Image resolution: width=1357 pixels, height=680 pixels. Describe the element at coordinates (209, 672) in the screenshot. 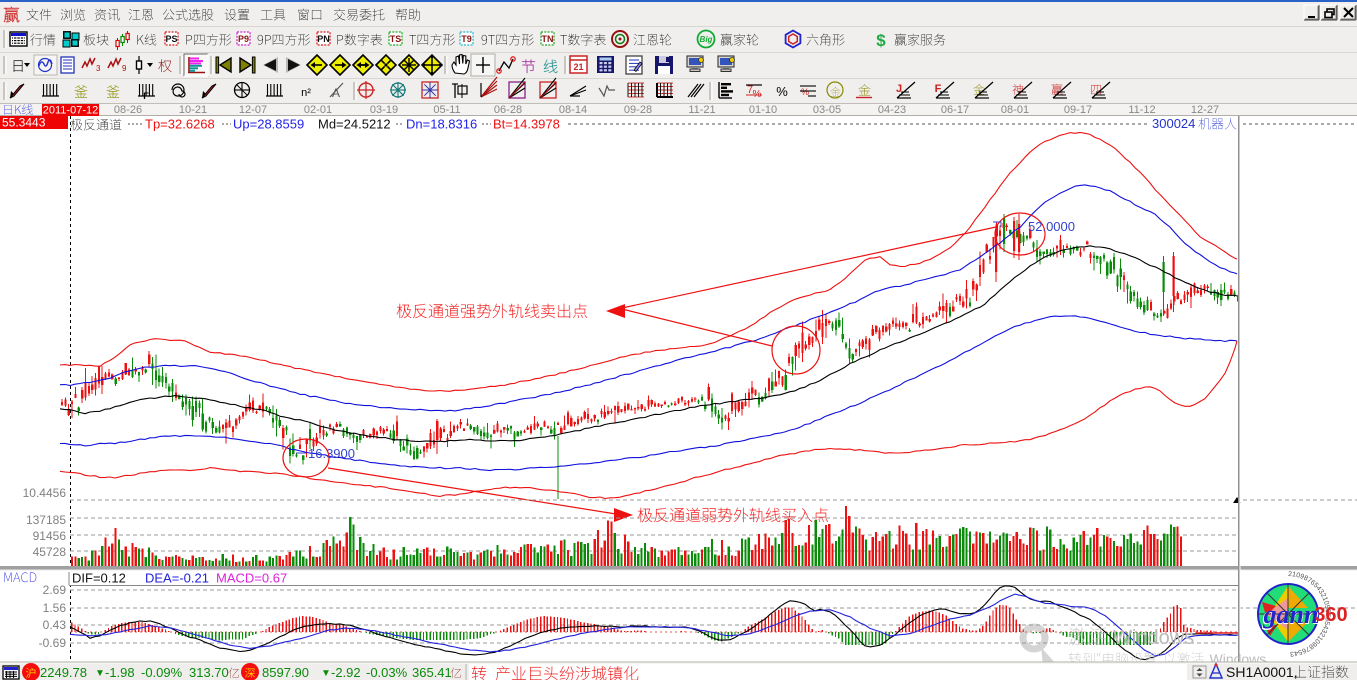

I see `svg-text: 313.70` at that location.